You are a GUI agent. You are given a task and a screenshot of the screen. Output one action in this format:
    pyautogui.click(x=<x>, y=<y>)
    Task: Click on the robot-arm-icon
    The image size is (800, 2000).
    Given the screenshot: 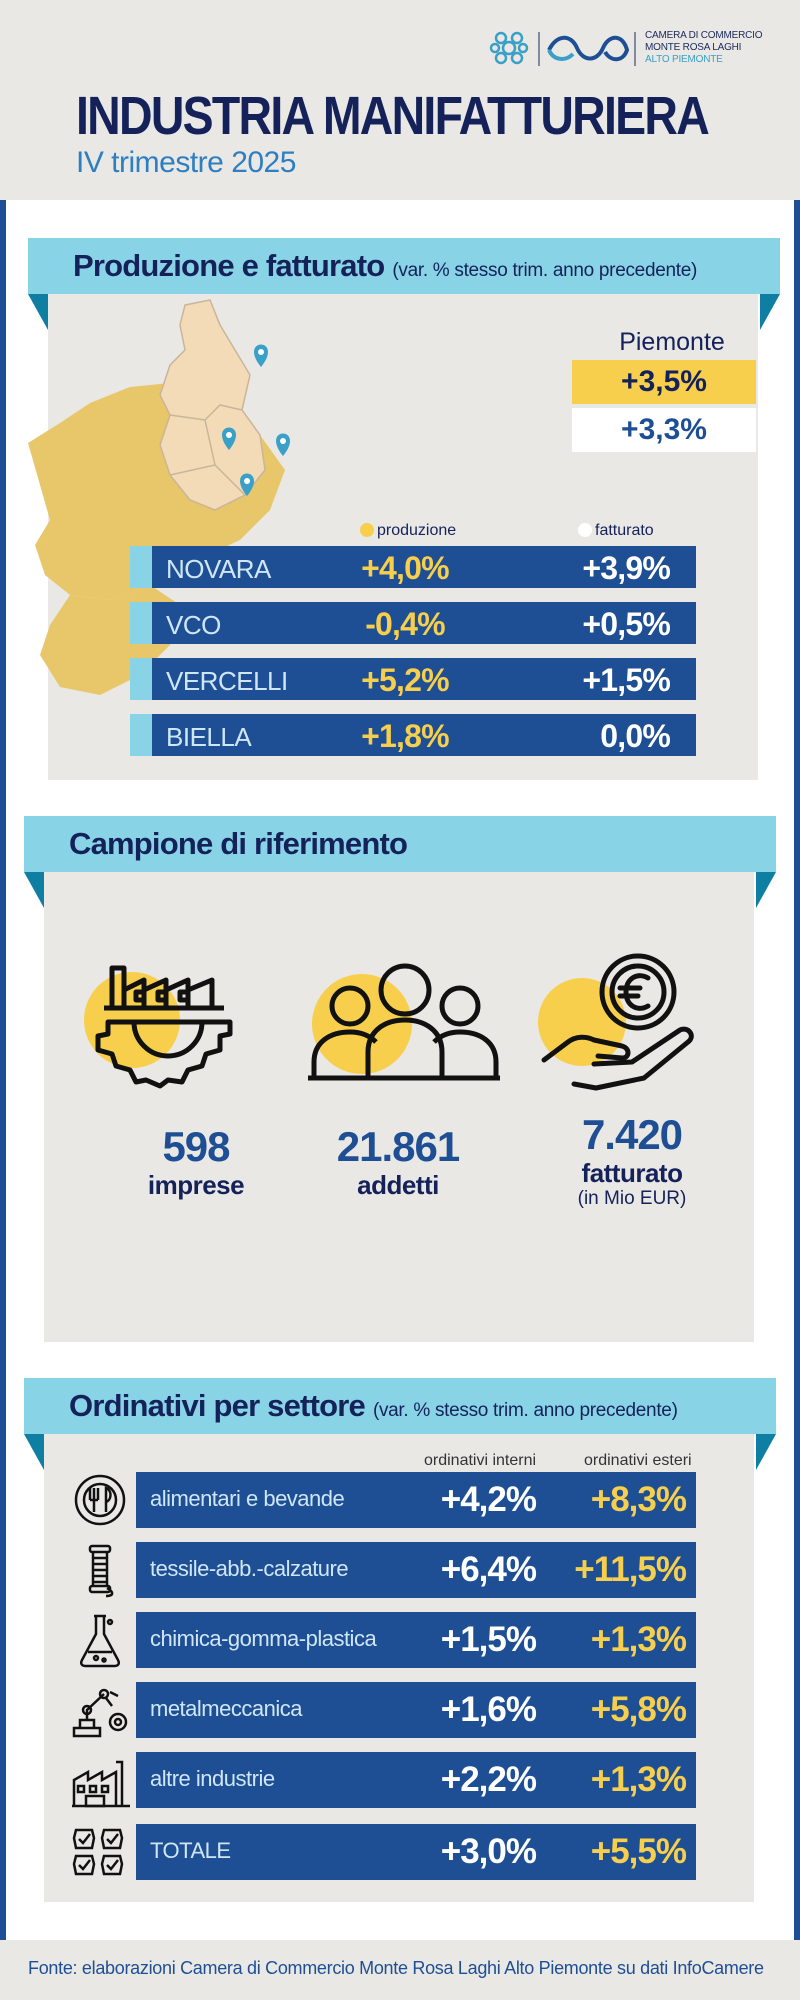 What is the action you would take?
    pyautogui.click(x=100, y=1713)
    